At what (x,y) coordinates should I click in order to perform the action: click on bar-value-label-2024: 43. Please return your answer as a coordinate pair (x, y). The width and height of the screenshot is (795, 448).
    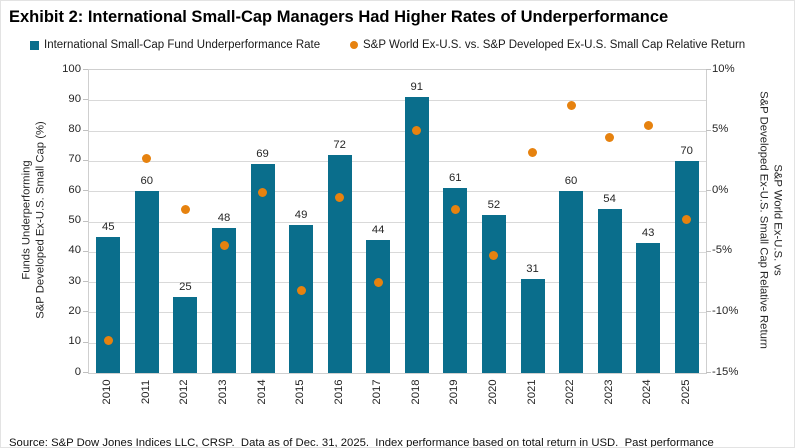
    Looking at the image, I should click on (648, 232).